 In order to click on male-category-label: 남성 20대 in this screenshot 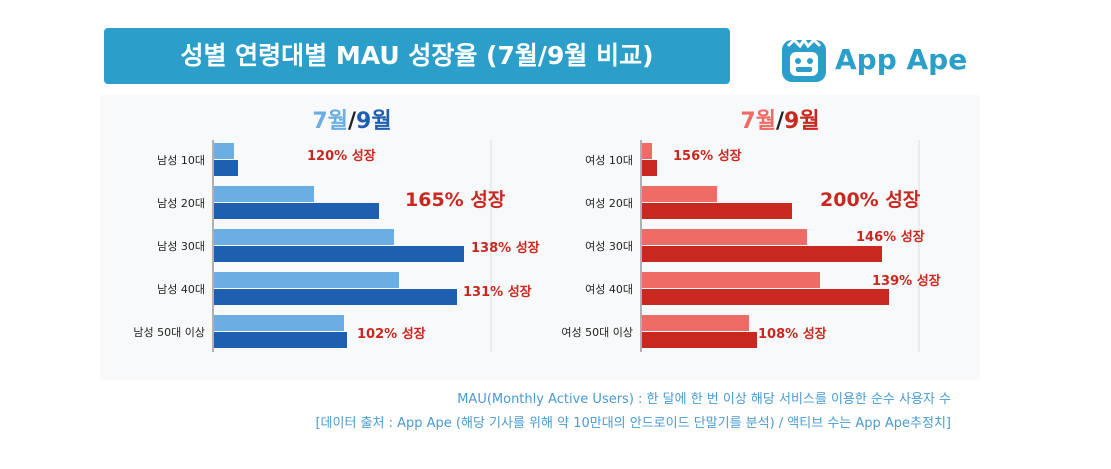, I will do `click(181, 203)`.